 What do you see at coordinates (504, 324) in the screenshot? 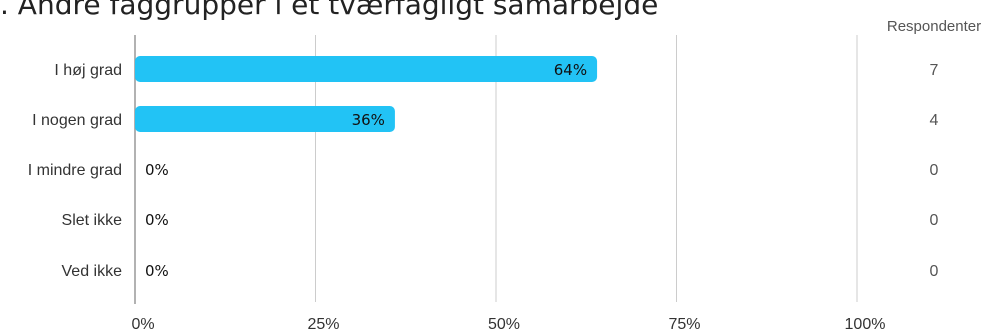
I see `x-tick-label: 50%` at bounding box center [504, 324].